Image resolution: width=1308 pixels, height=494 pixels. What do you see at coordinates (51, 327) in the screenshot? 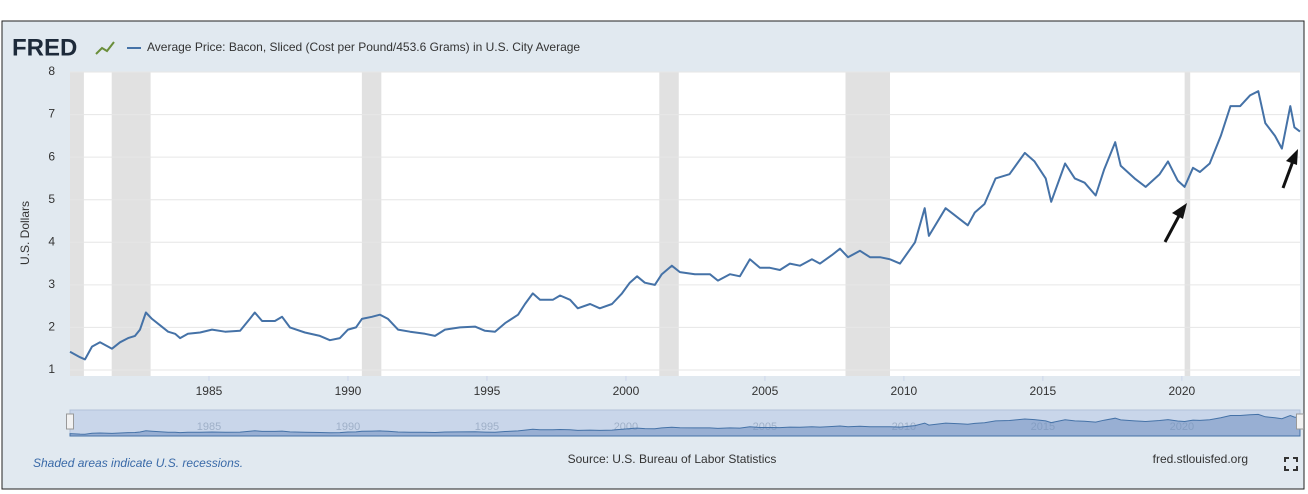
I see `y-tick-label: 2` at bounding box center [51, 327].